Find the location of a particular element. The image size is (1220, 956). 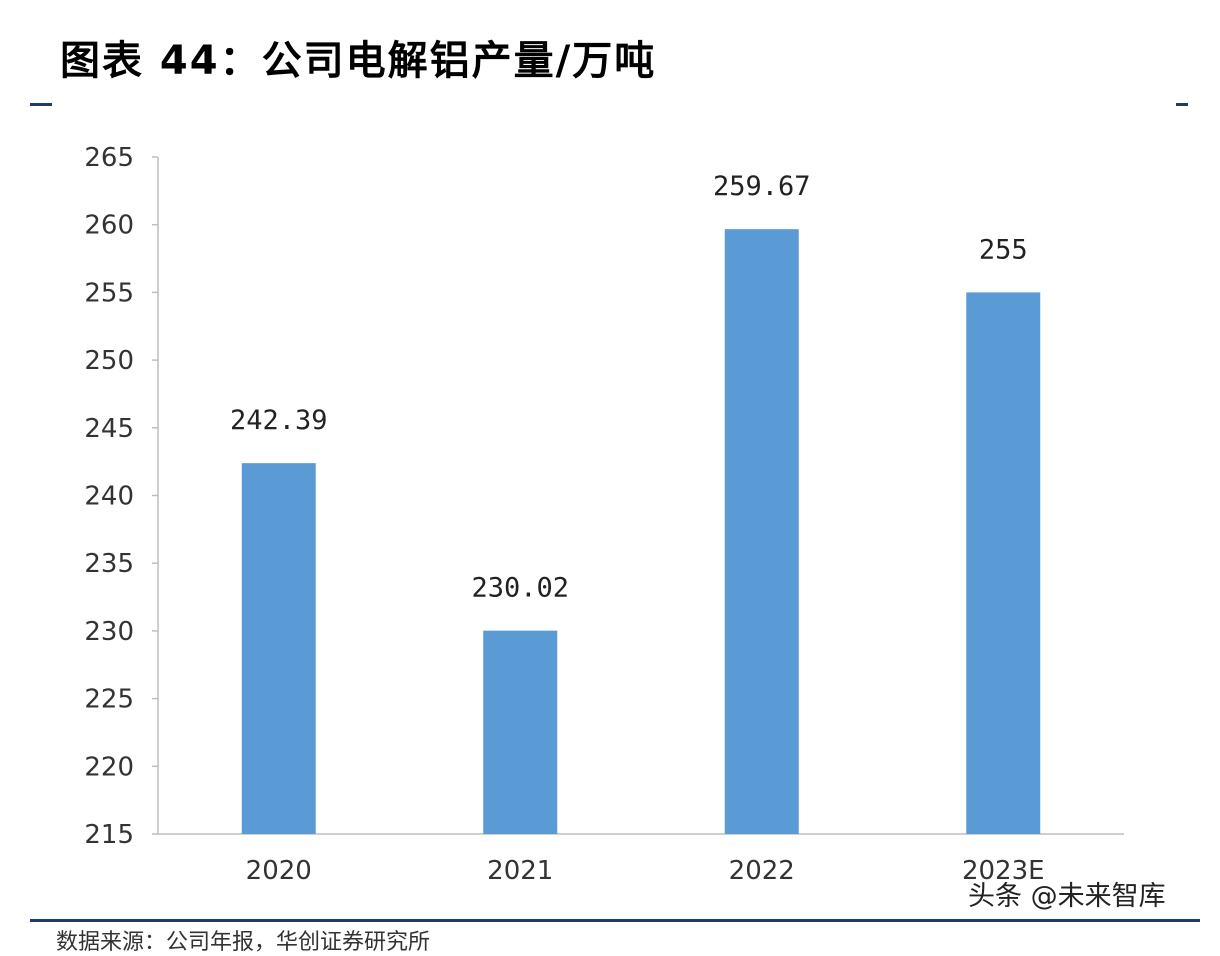

header-rule-right is located at coordinates (1182, 104).